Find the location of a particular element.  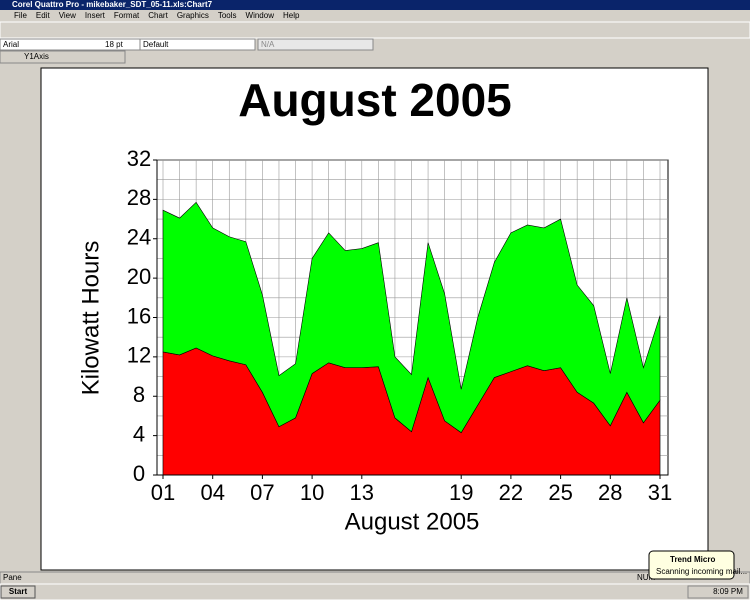

x-tick-label: 04 is located at coordinates (212, 492).